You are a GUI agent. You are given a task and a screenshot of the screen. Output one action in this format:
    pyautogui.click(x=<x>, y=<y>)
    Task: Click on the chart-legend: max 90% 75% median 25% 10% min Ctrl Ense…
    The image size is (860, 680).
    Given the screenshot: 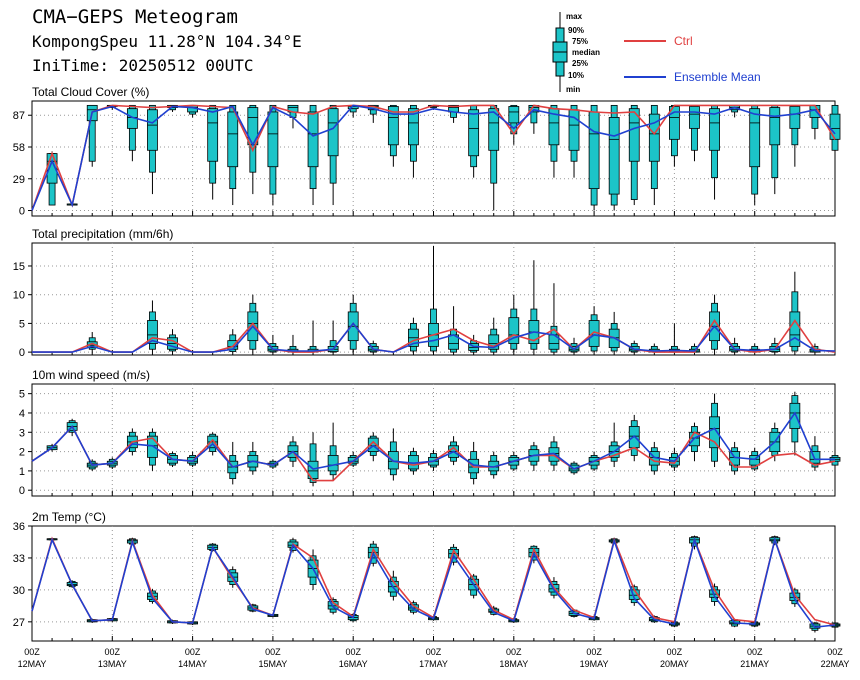 What is the action you would take?
    pyautogui.click(x=656, y=53)
    